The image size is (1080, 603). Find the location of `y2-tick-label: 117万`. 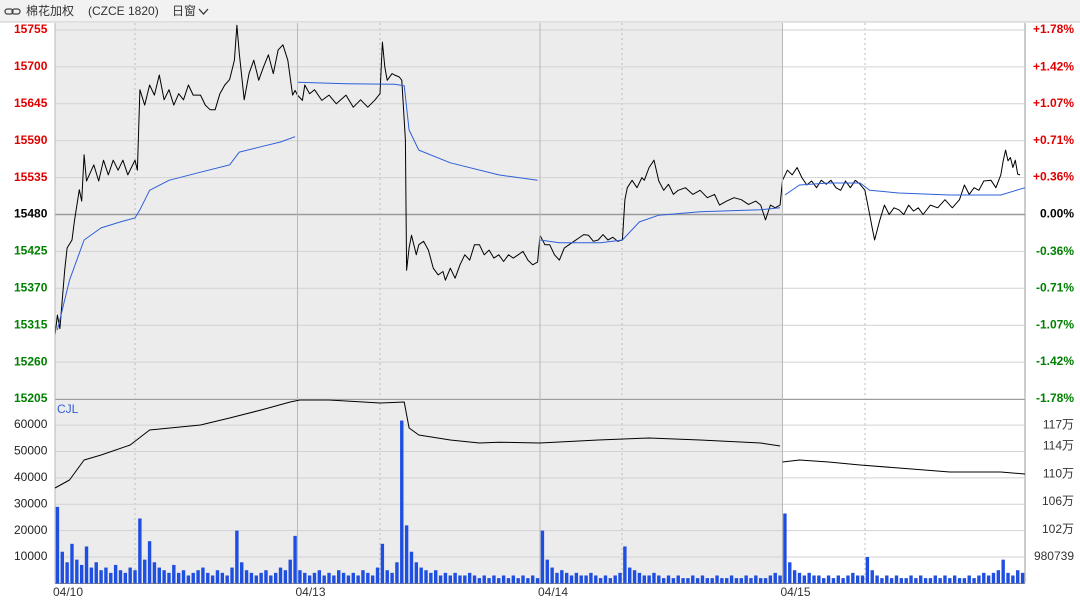

y2-tick-label: 117万 is located at coordinates (1058, 425).